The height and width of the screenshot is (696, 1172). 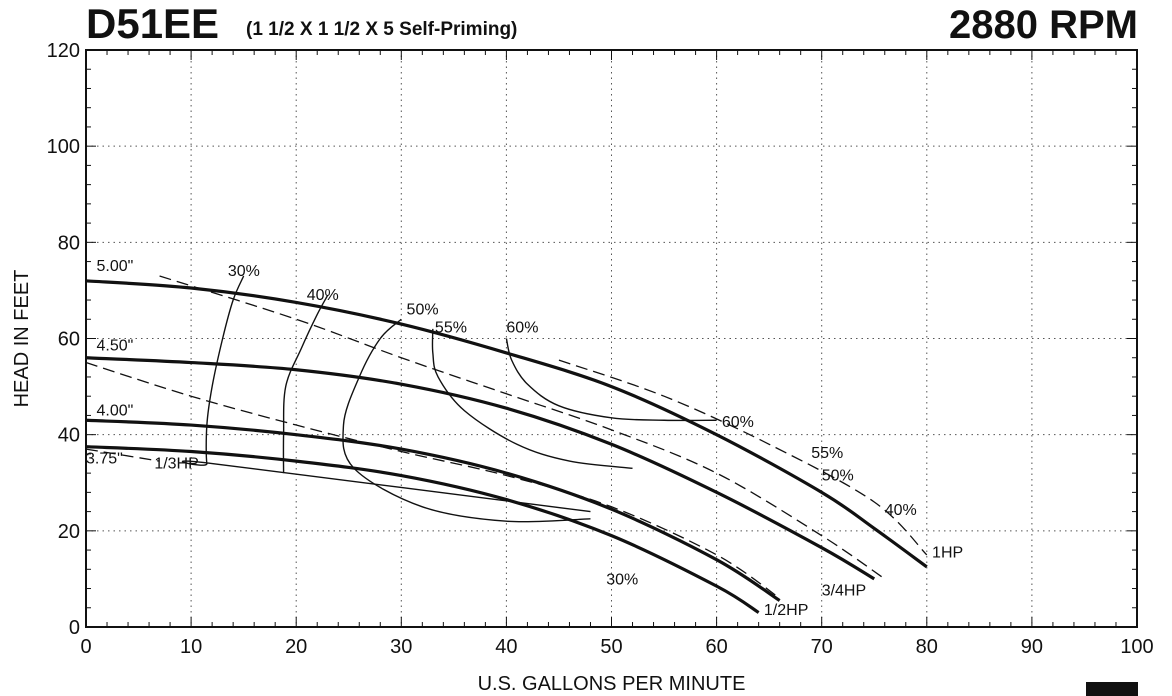 I want to click on x-tick-label: 0, so click(x=85, y=647).